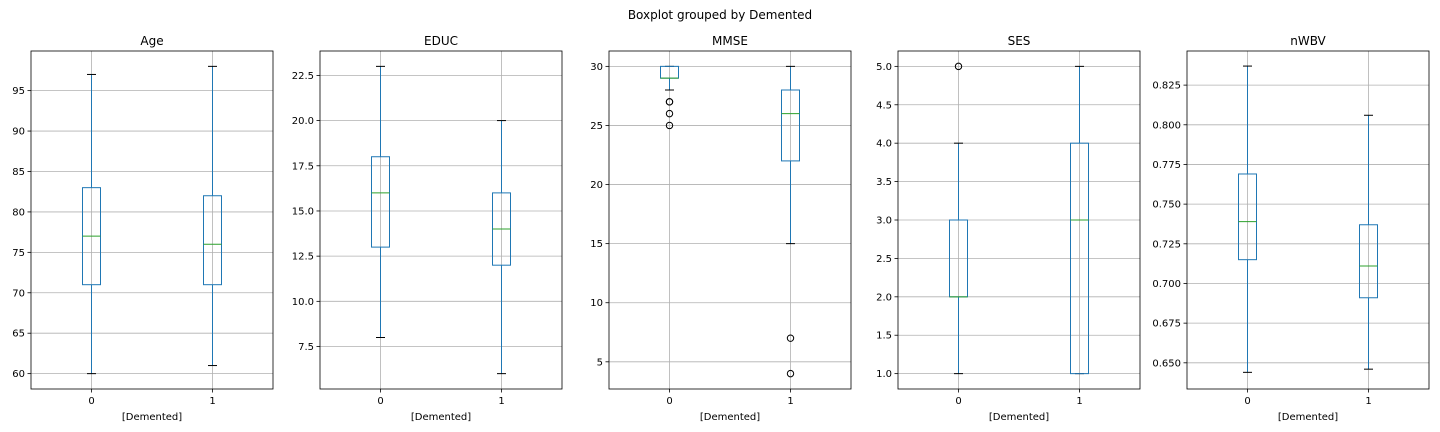 The height and width of the screenshot is (432, 1440). What do you see at coordinates (596, 244) in the screenshot?
I see `y-tick-label: 15` at bounding box center [596, 244].